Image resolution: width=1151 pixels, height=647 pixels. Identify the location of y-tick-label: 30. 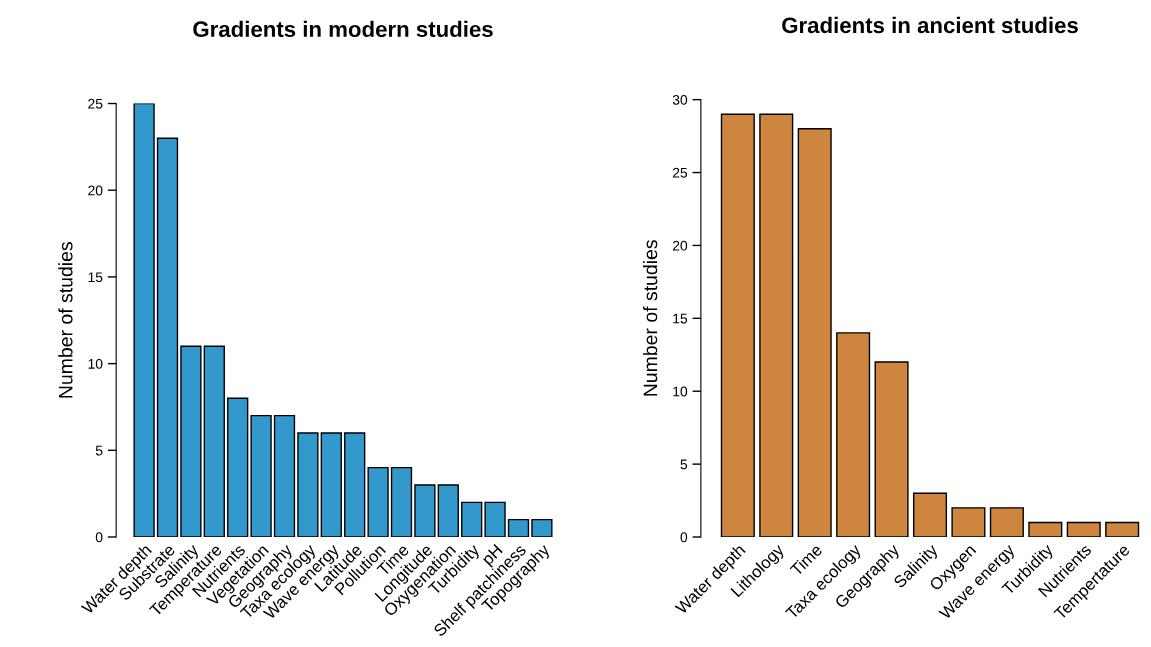
(680, 99).